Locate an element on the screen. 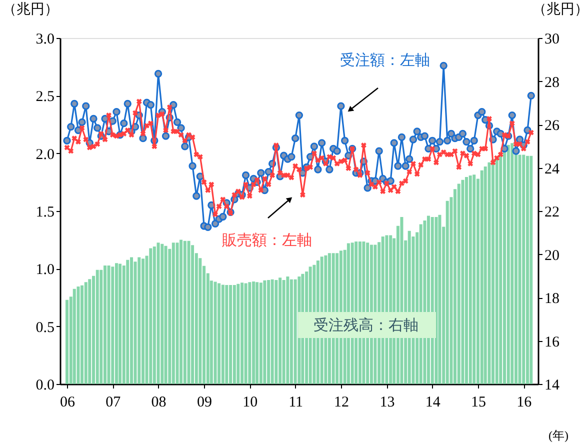 The width and height of the screenshot is (584, 446). y-tick-label: 1.5 is located at coordinates (45, 212).